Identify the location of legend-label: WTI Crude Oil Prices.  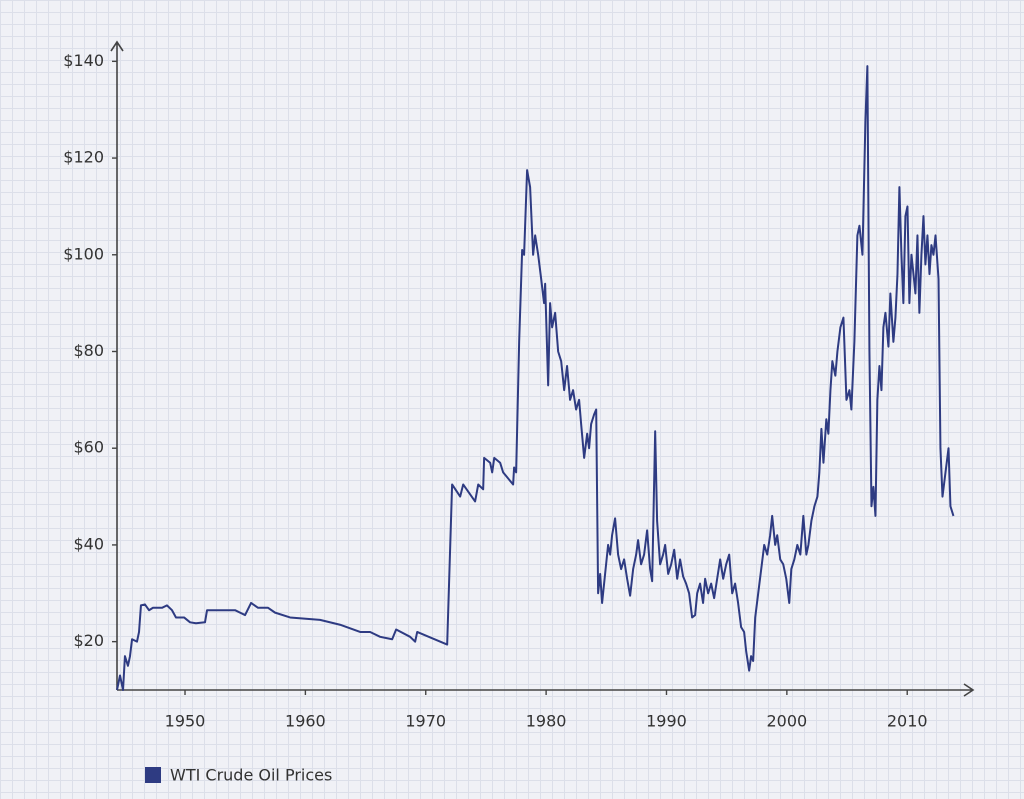
(251, 775).